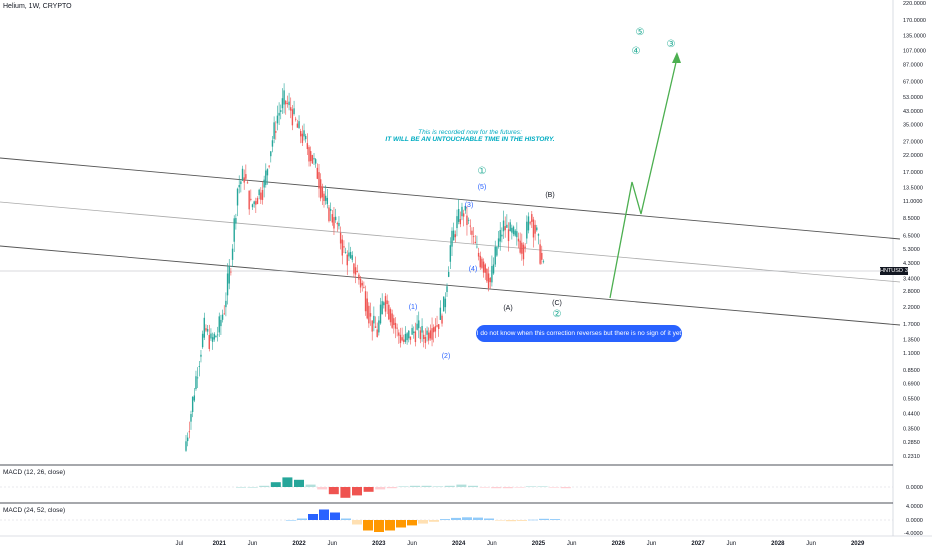  Describe the element at coordinates (413, 307) in the screenshot. I see `wave-label-1: (1)` at that location.